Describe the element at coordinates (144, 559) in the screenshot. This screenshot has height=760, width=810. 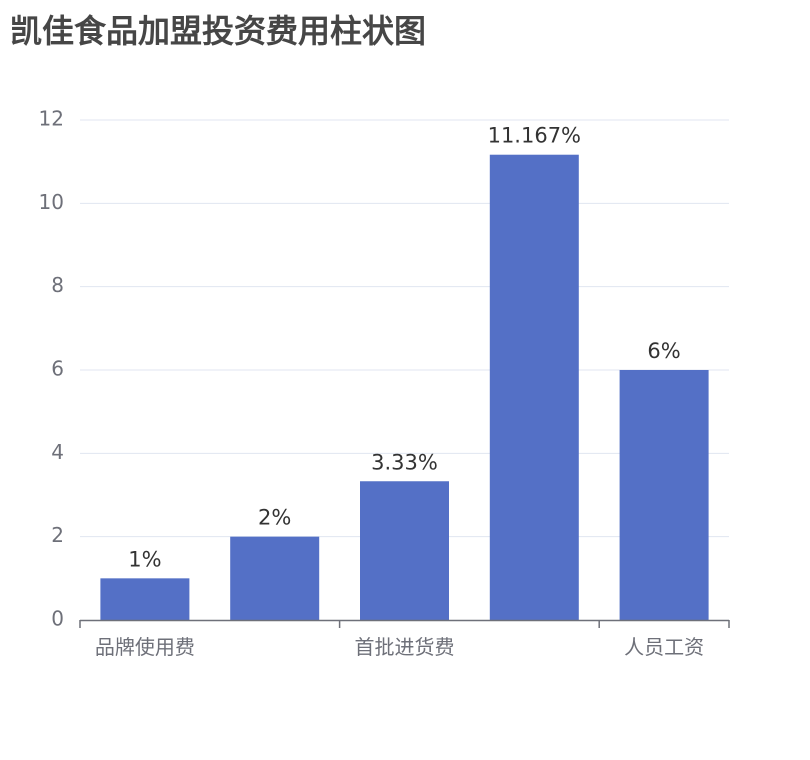
I see `bar-value-label: 1%` at that location.